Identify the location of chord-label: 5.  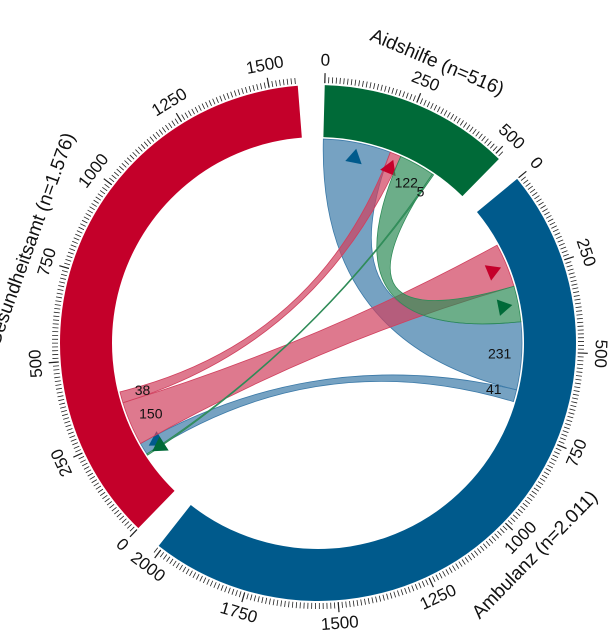
(421, 191).